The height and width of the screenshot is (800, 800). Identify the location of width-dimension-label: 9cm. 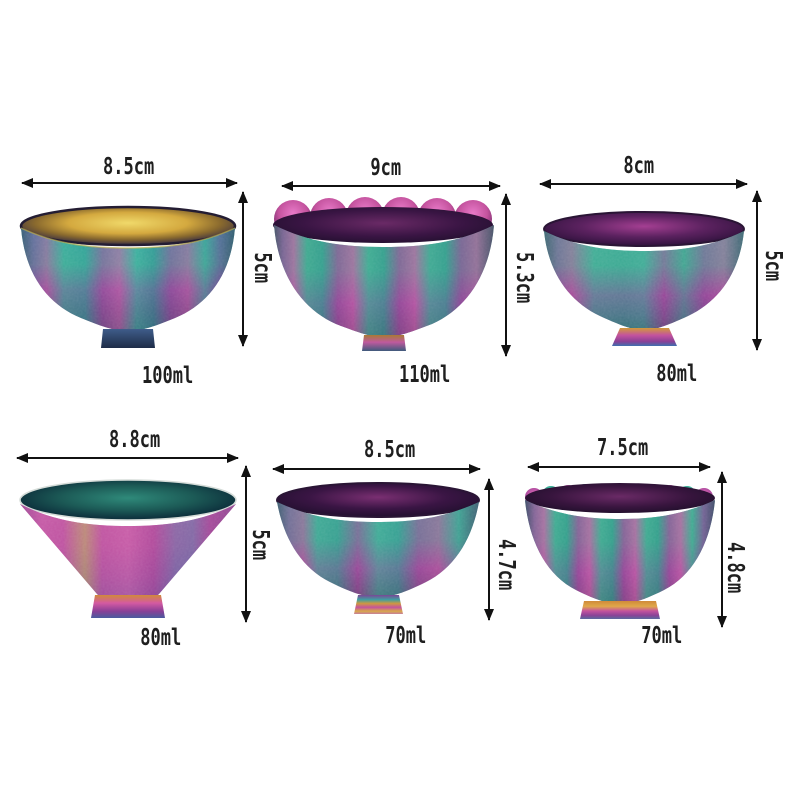
(386, 168).